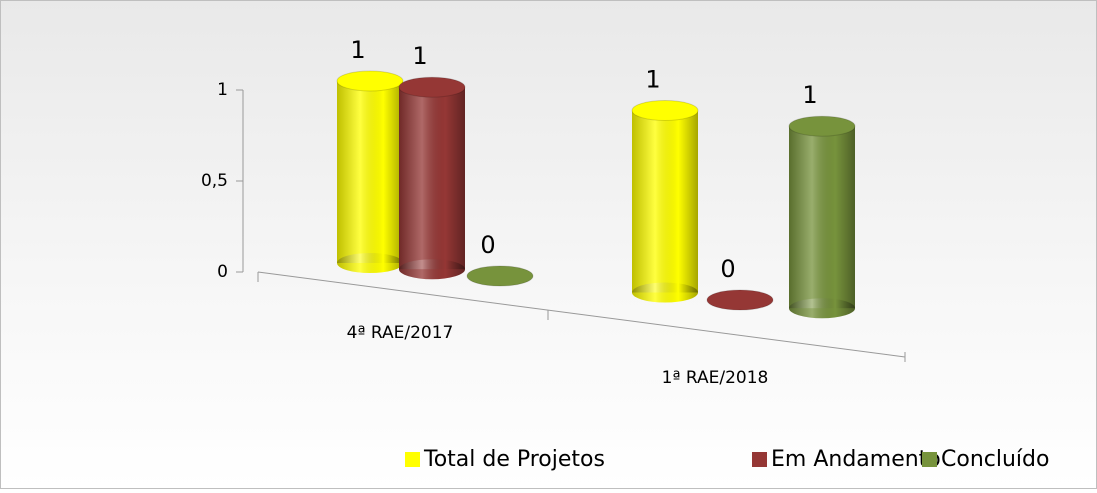 The height and width of the screenshot is (493, 1097). What do you see at coordinates (222, 272) in the screenshot?
I see `y-tick-label: 0` at bounding box center [222, 272].